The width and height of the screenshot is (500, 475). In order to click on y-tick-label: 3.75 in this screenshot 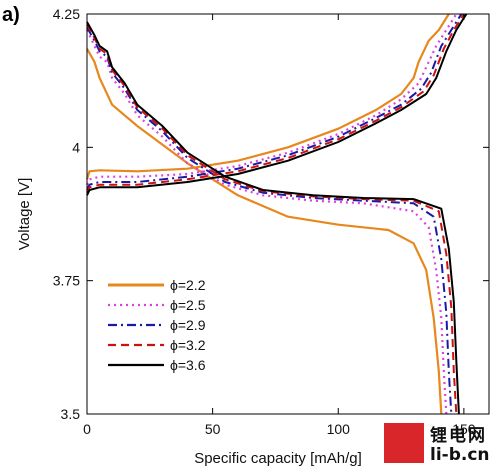, I will do `click(66, 281)`.